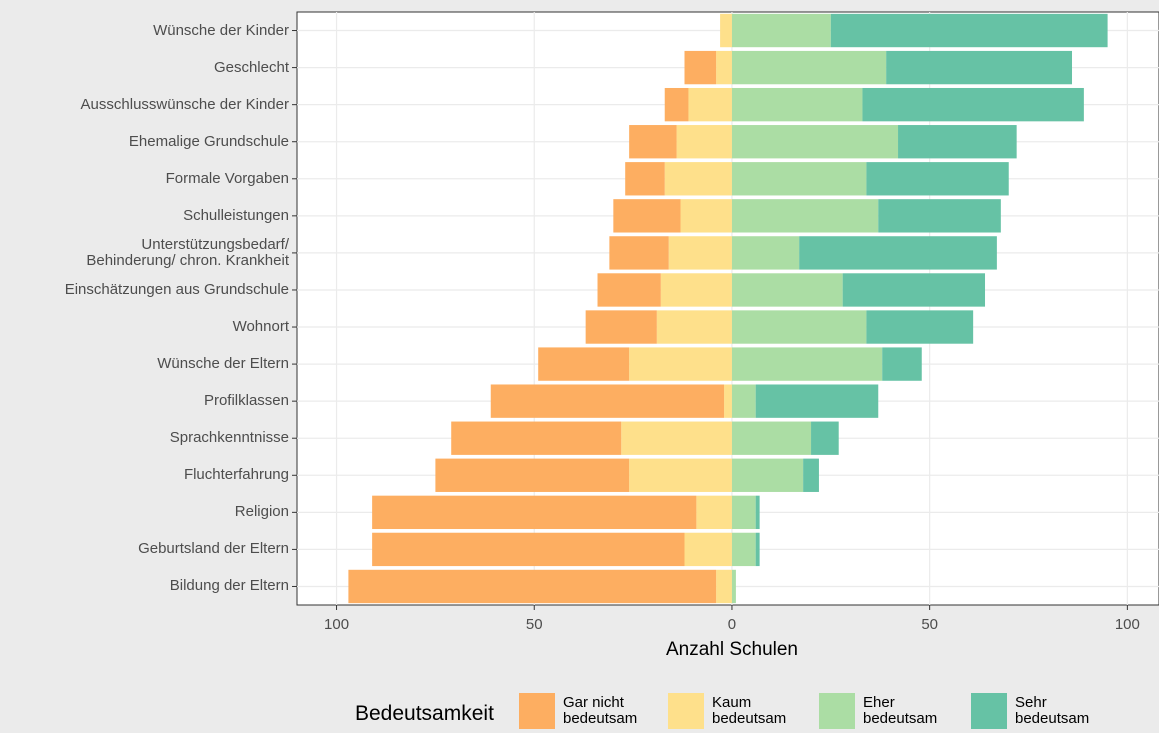 This screenshot has height=733, width=1159. I want to click on y-tick-label: Profilklassen, so click(246, 401).